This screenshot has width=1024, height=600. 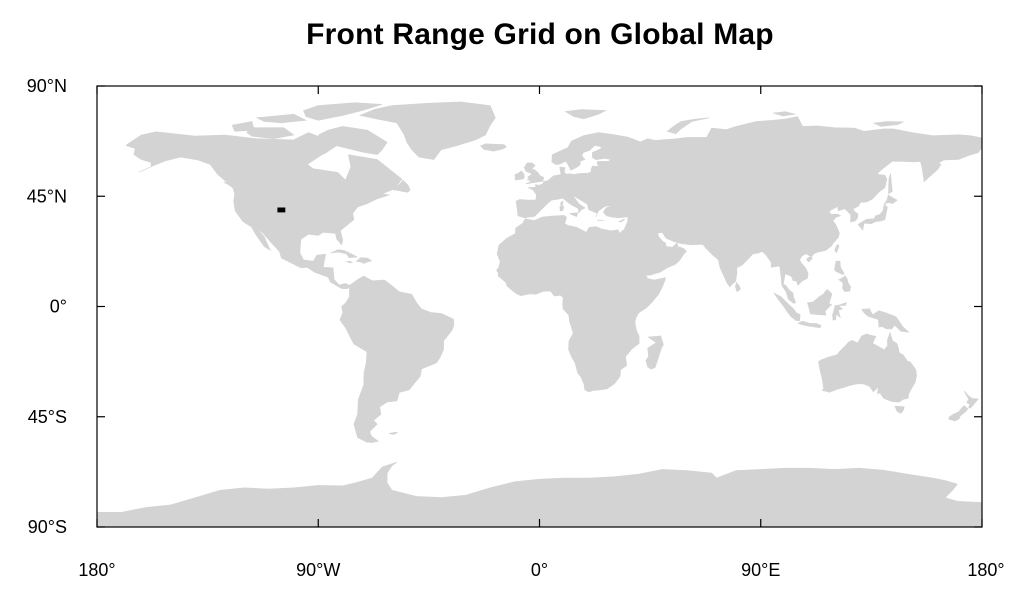 I want to click on landmass-south-america, so click(x=397, y=359).